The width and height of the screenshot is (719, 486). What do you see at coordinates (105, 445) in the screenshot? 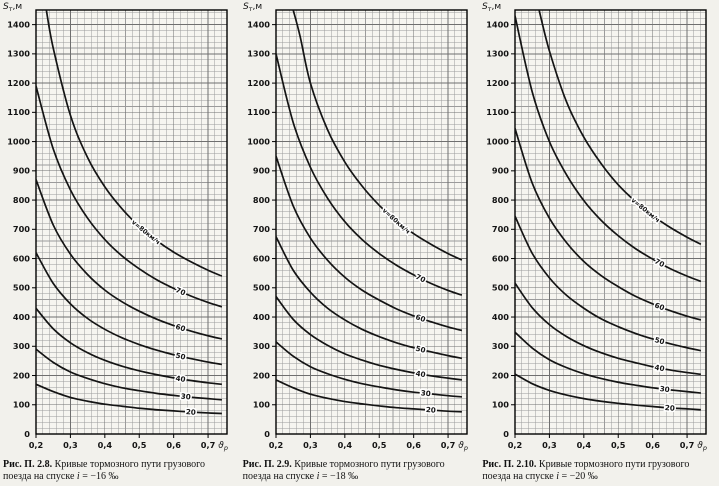
I see `x-tick-label: 0,4` at bounding box center [105, 445].